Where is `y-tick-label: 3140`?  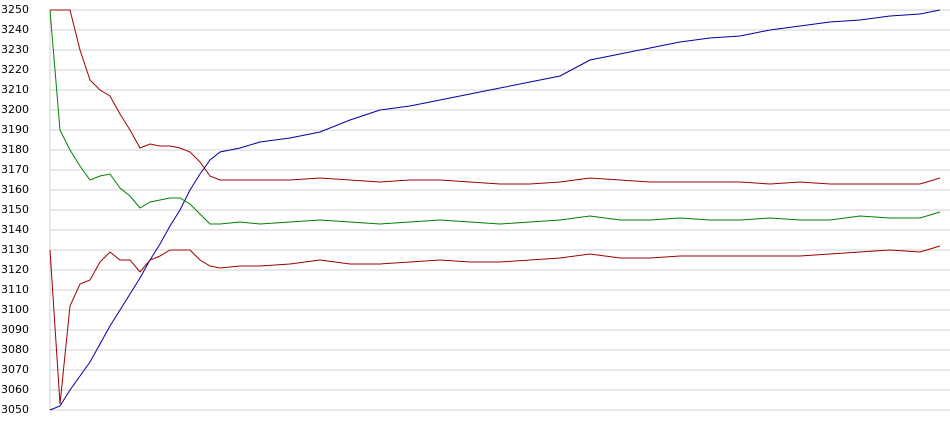
y-tick-label: 3140 is located at coordinates (15, 229).